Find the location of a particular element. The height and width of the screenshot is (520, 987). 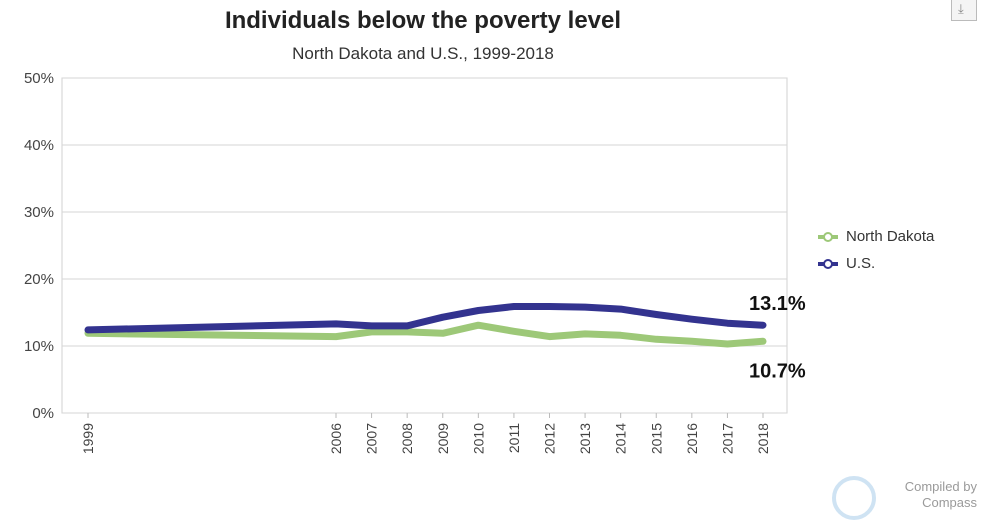

x-tick-label: 2014 is located at coordinates (621, 438).